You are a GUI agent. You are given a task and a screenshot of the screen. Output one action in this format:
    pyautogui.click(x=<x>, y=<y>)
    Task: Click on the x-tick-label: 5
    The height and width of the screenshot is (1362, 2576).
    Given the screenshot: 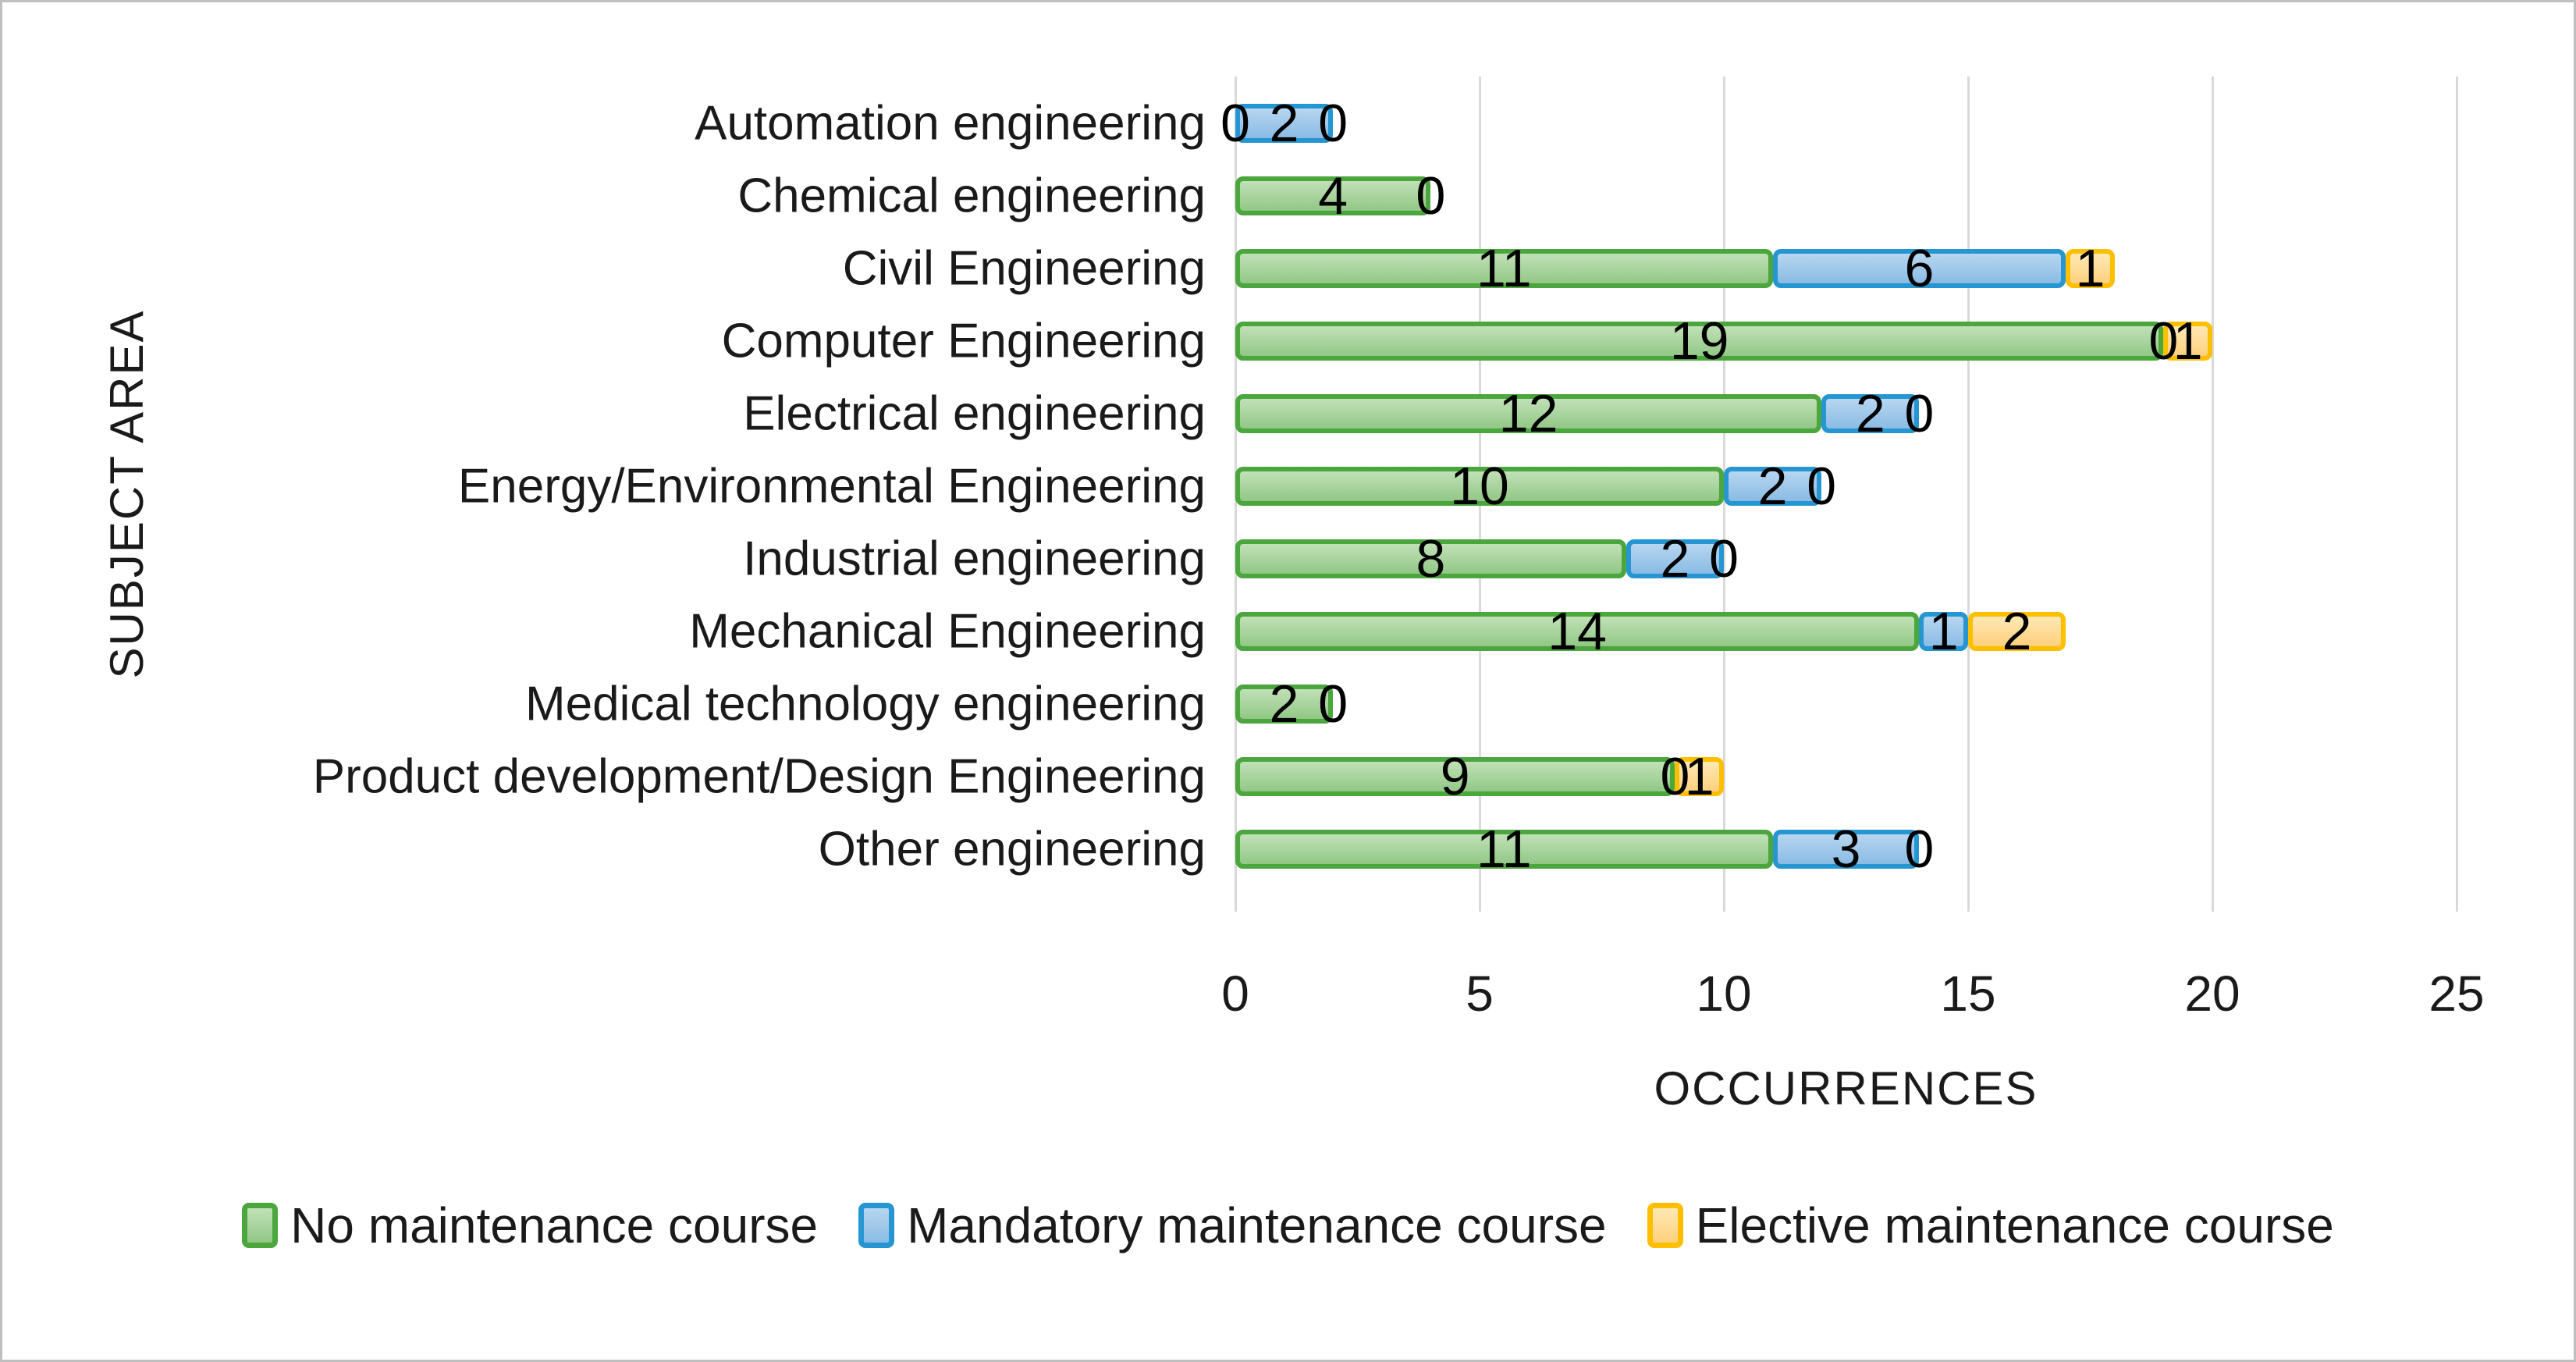 What is the action you would take?
    pyautogui.click(x=1480, y=994)
    